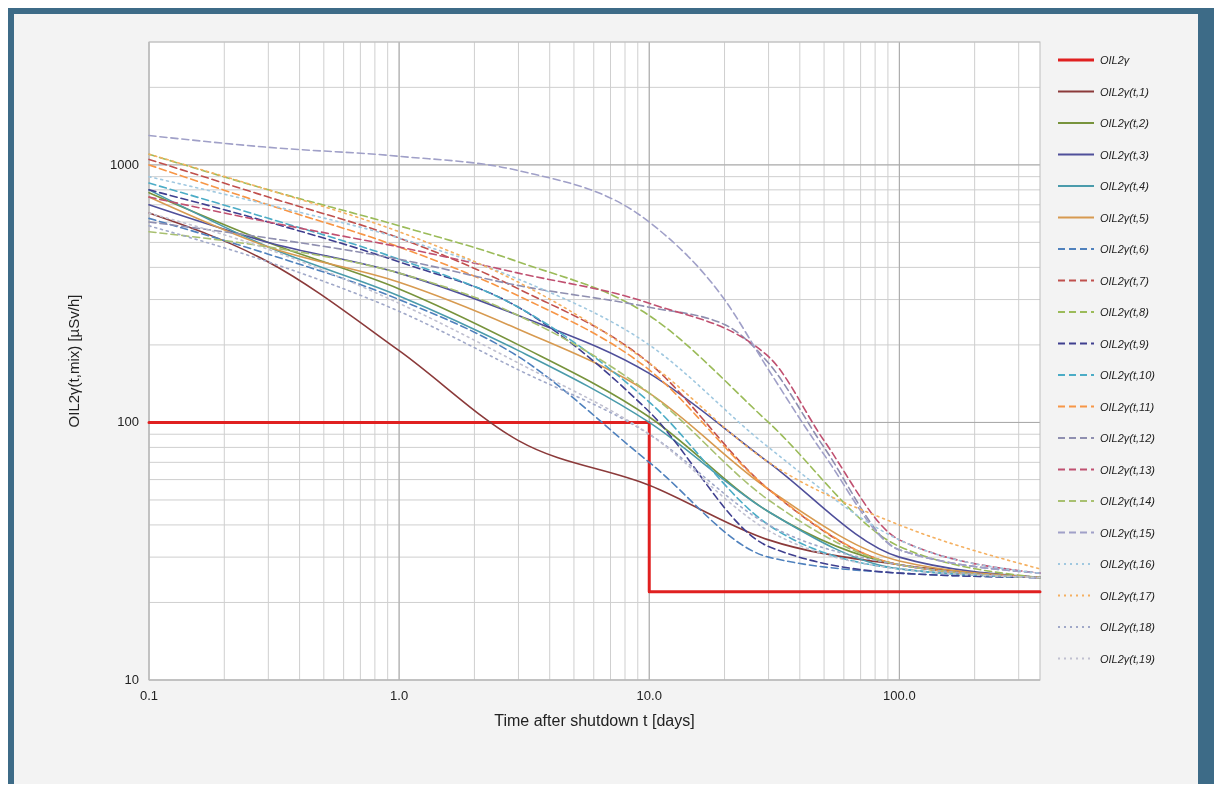  What do you see at coordinates (1125, 186) in the screenshot?
I see `legend-label: OIL2γ(t,4)` at bounding box center [1125, 186].